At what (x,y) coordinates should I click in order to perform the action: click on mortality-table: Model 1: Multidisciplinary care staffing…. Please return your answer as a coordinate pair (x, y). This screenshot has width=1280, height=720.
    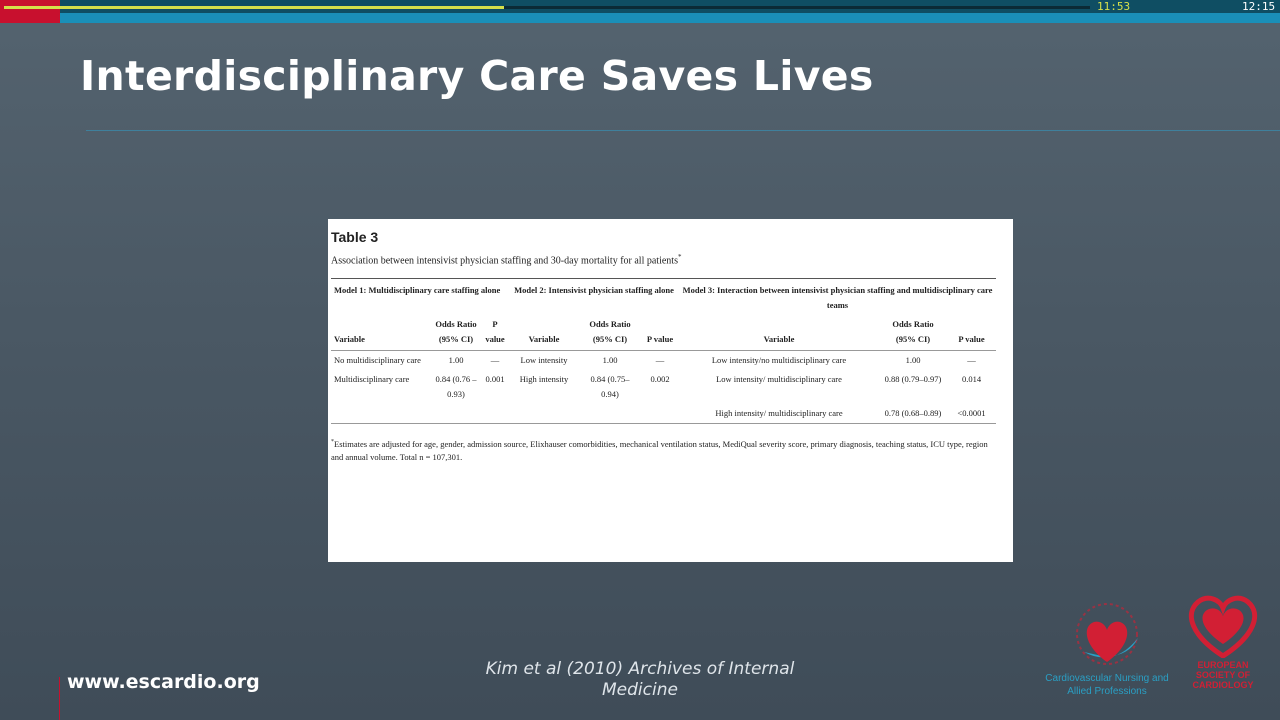
    Looking at the image, I should click on (663, 351).